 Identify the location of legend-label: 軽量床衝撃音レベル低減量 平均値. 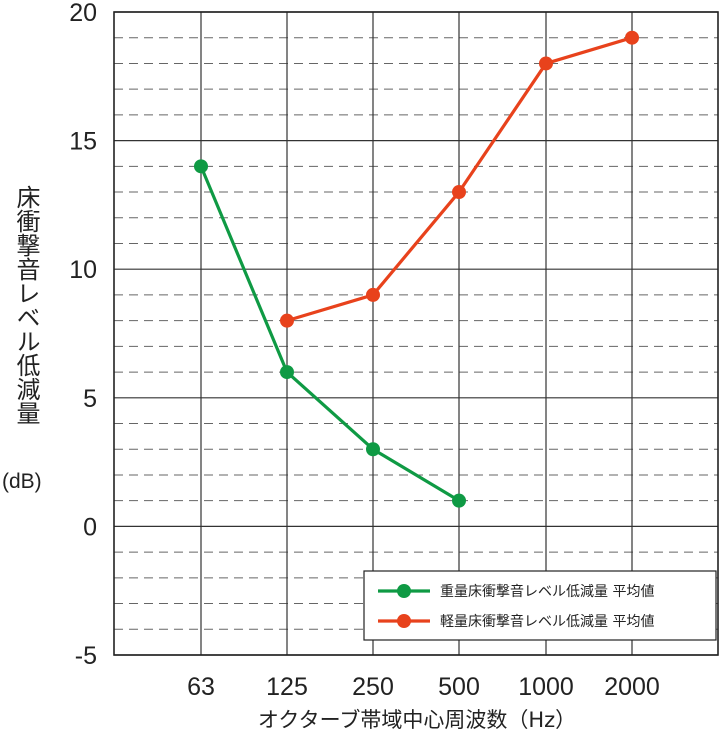
(547, 621).